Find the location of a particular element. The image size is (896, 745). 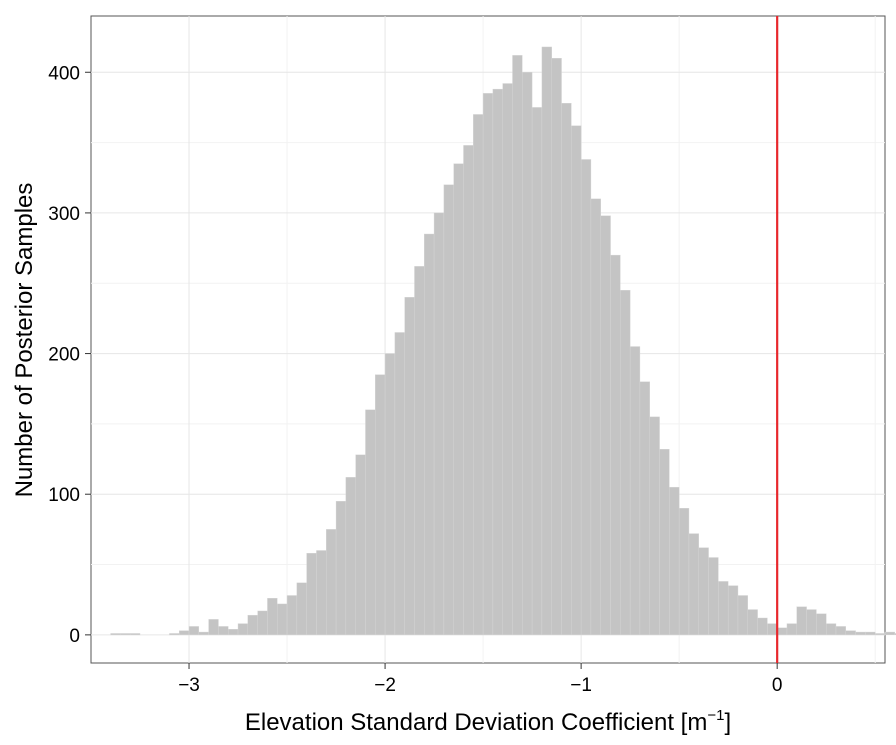

y-axis: 0 100 200 300 400 is located at coordinates (69, 355).